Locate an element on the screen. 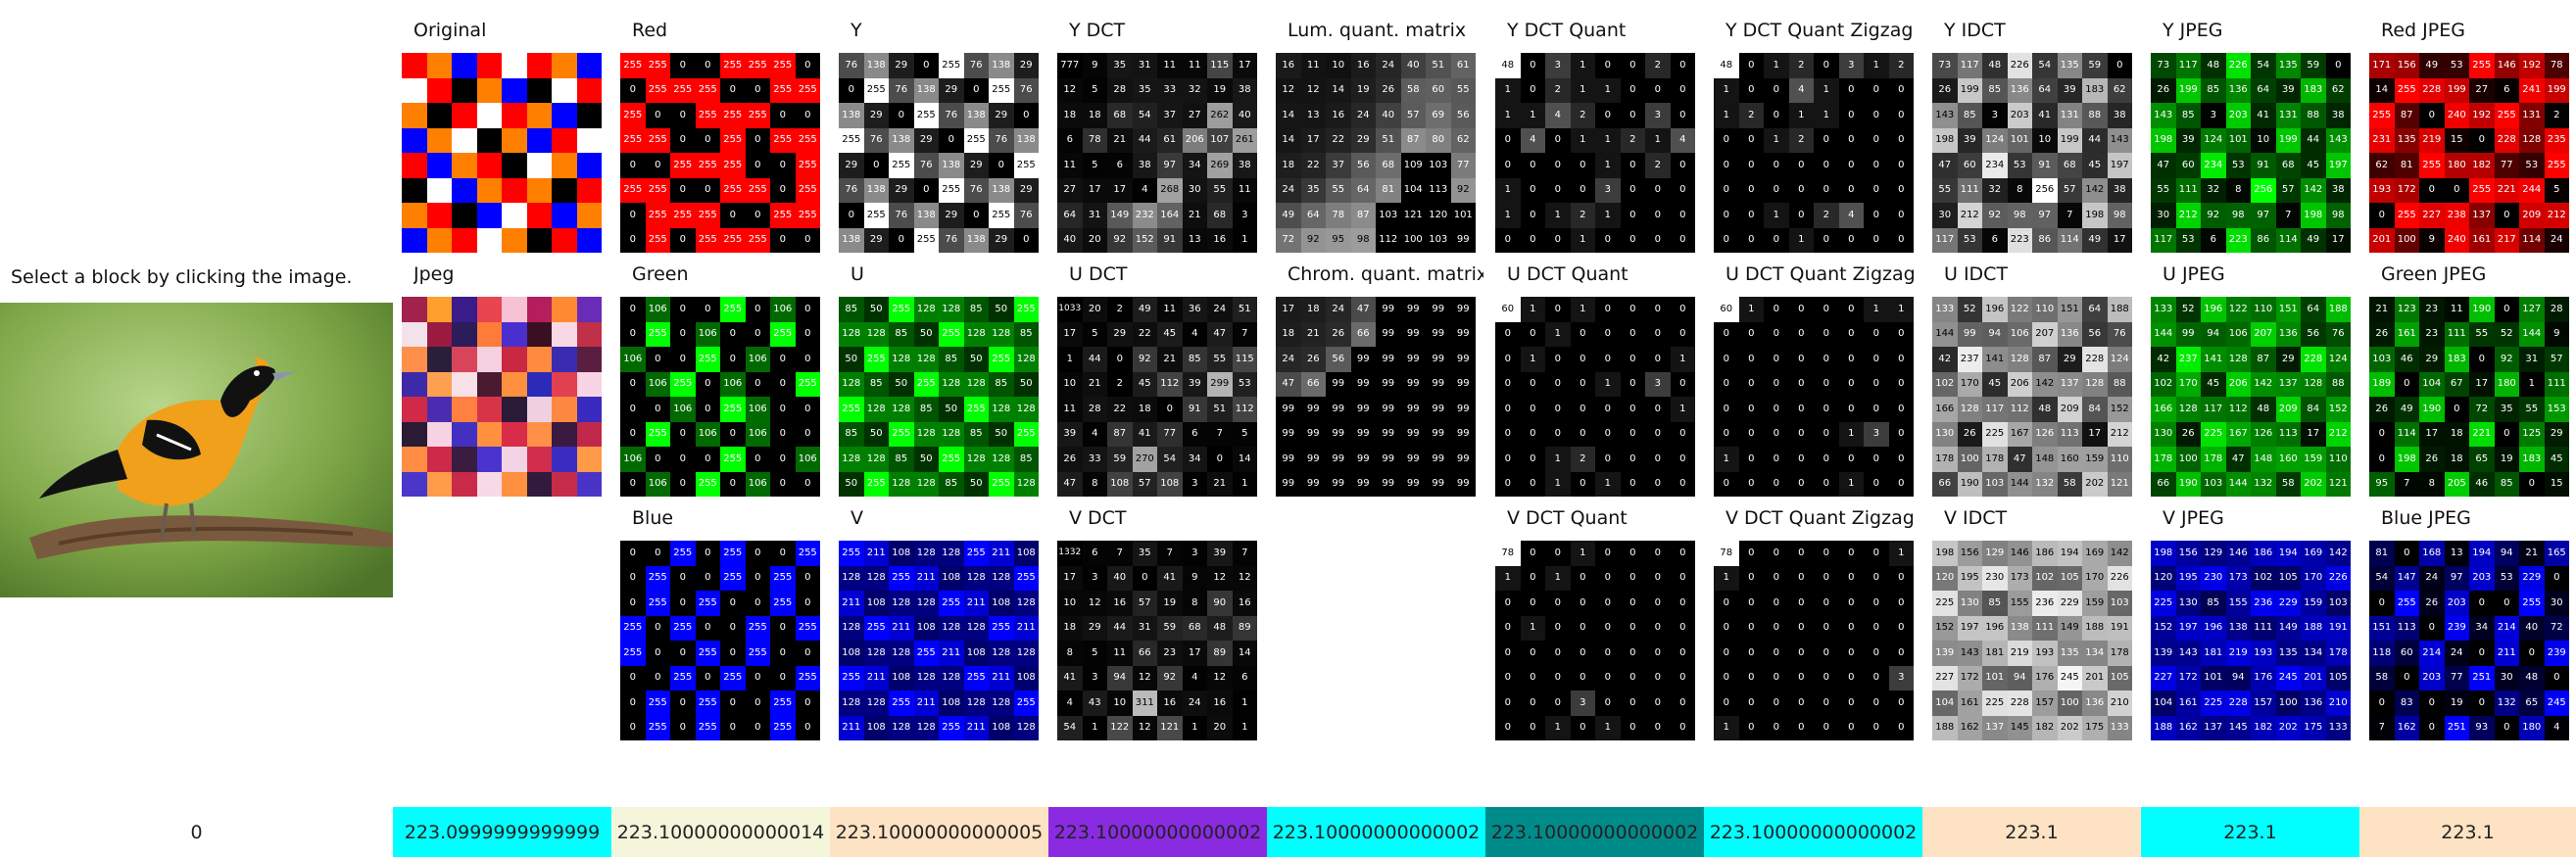 The height and width of the screenshot is (857, 2576). matrix-cell: 1332 is located at coordinates (1070, 553).